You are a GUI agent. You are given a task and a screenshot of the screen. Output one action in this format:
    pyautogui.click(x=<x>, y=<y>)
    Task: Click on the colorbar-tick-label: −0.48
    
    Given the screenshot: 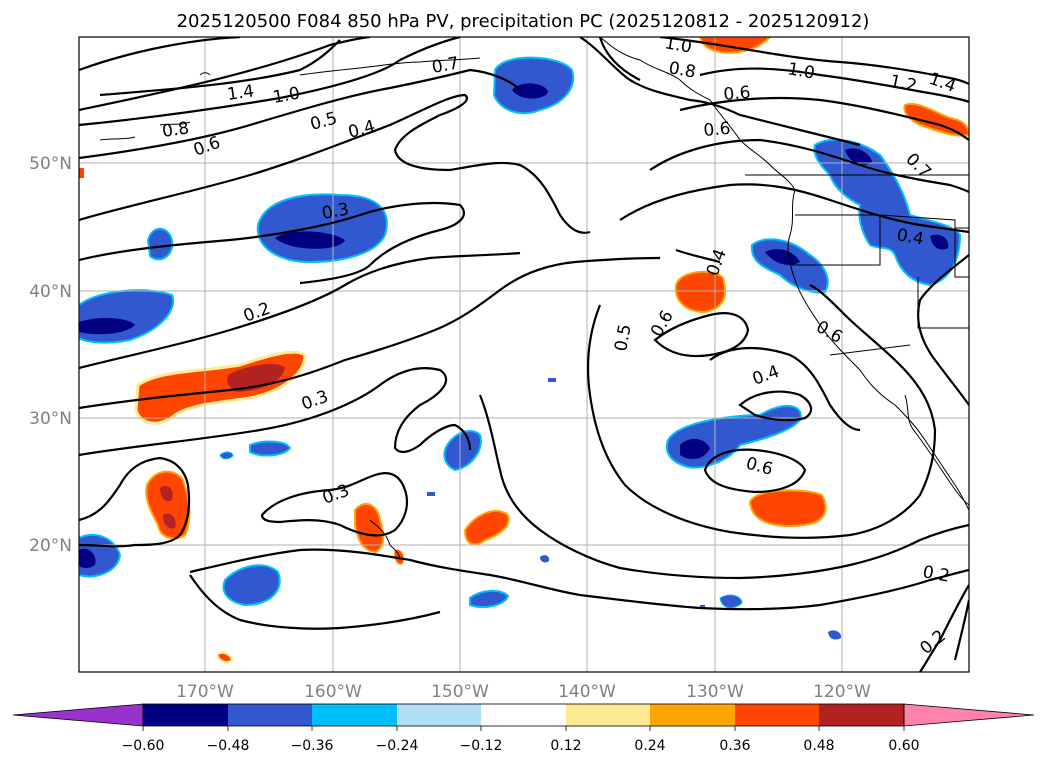 What is the action you would take?
    pyautogui.click(x=228, y=746)
    